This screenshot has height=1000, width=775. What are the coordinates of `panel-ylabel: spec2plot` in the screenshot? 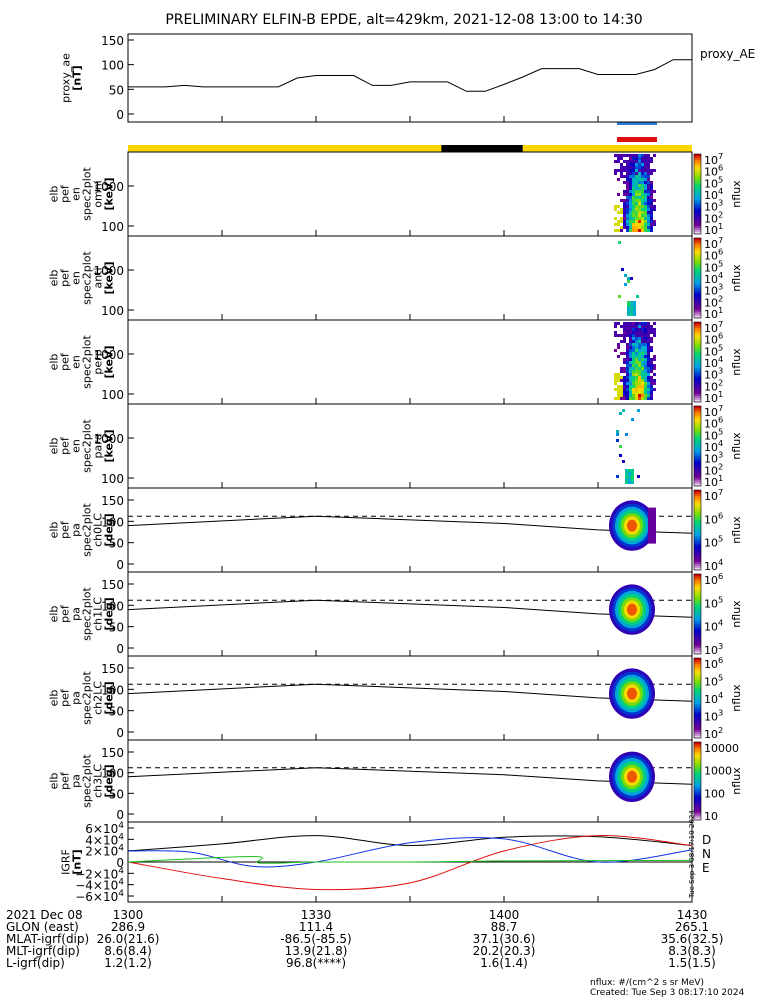 It's located at (87, 278).